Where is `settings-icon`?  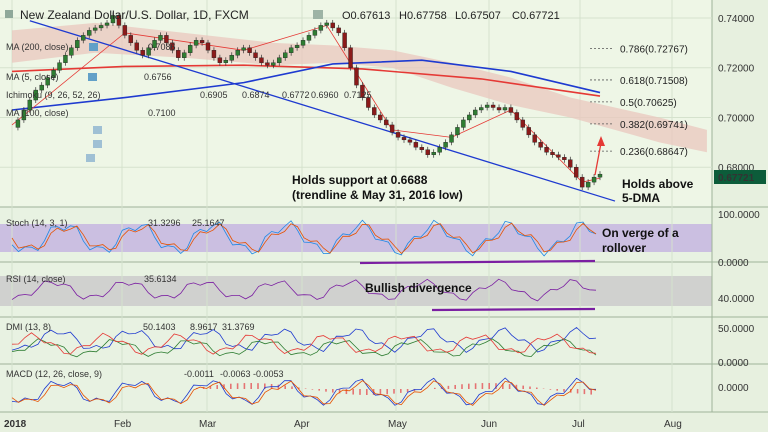 settings-icon is located at coordinates (97, 144).